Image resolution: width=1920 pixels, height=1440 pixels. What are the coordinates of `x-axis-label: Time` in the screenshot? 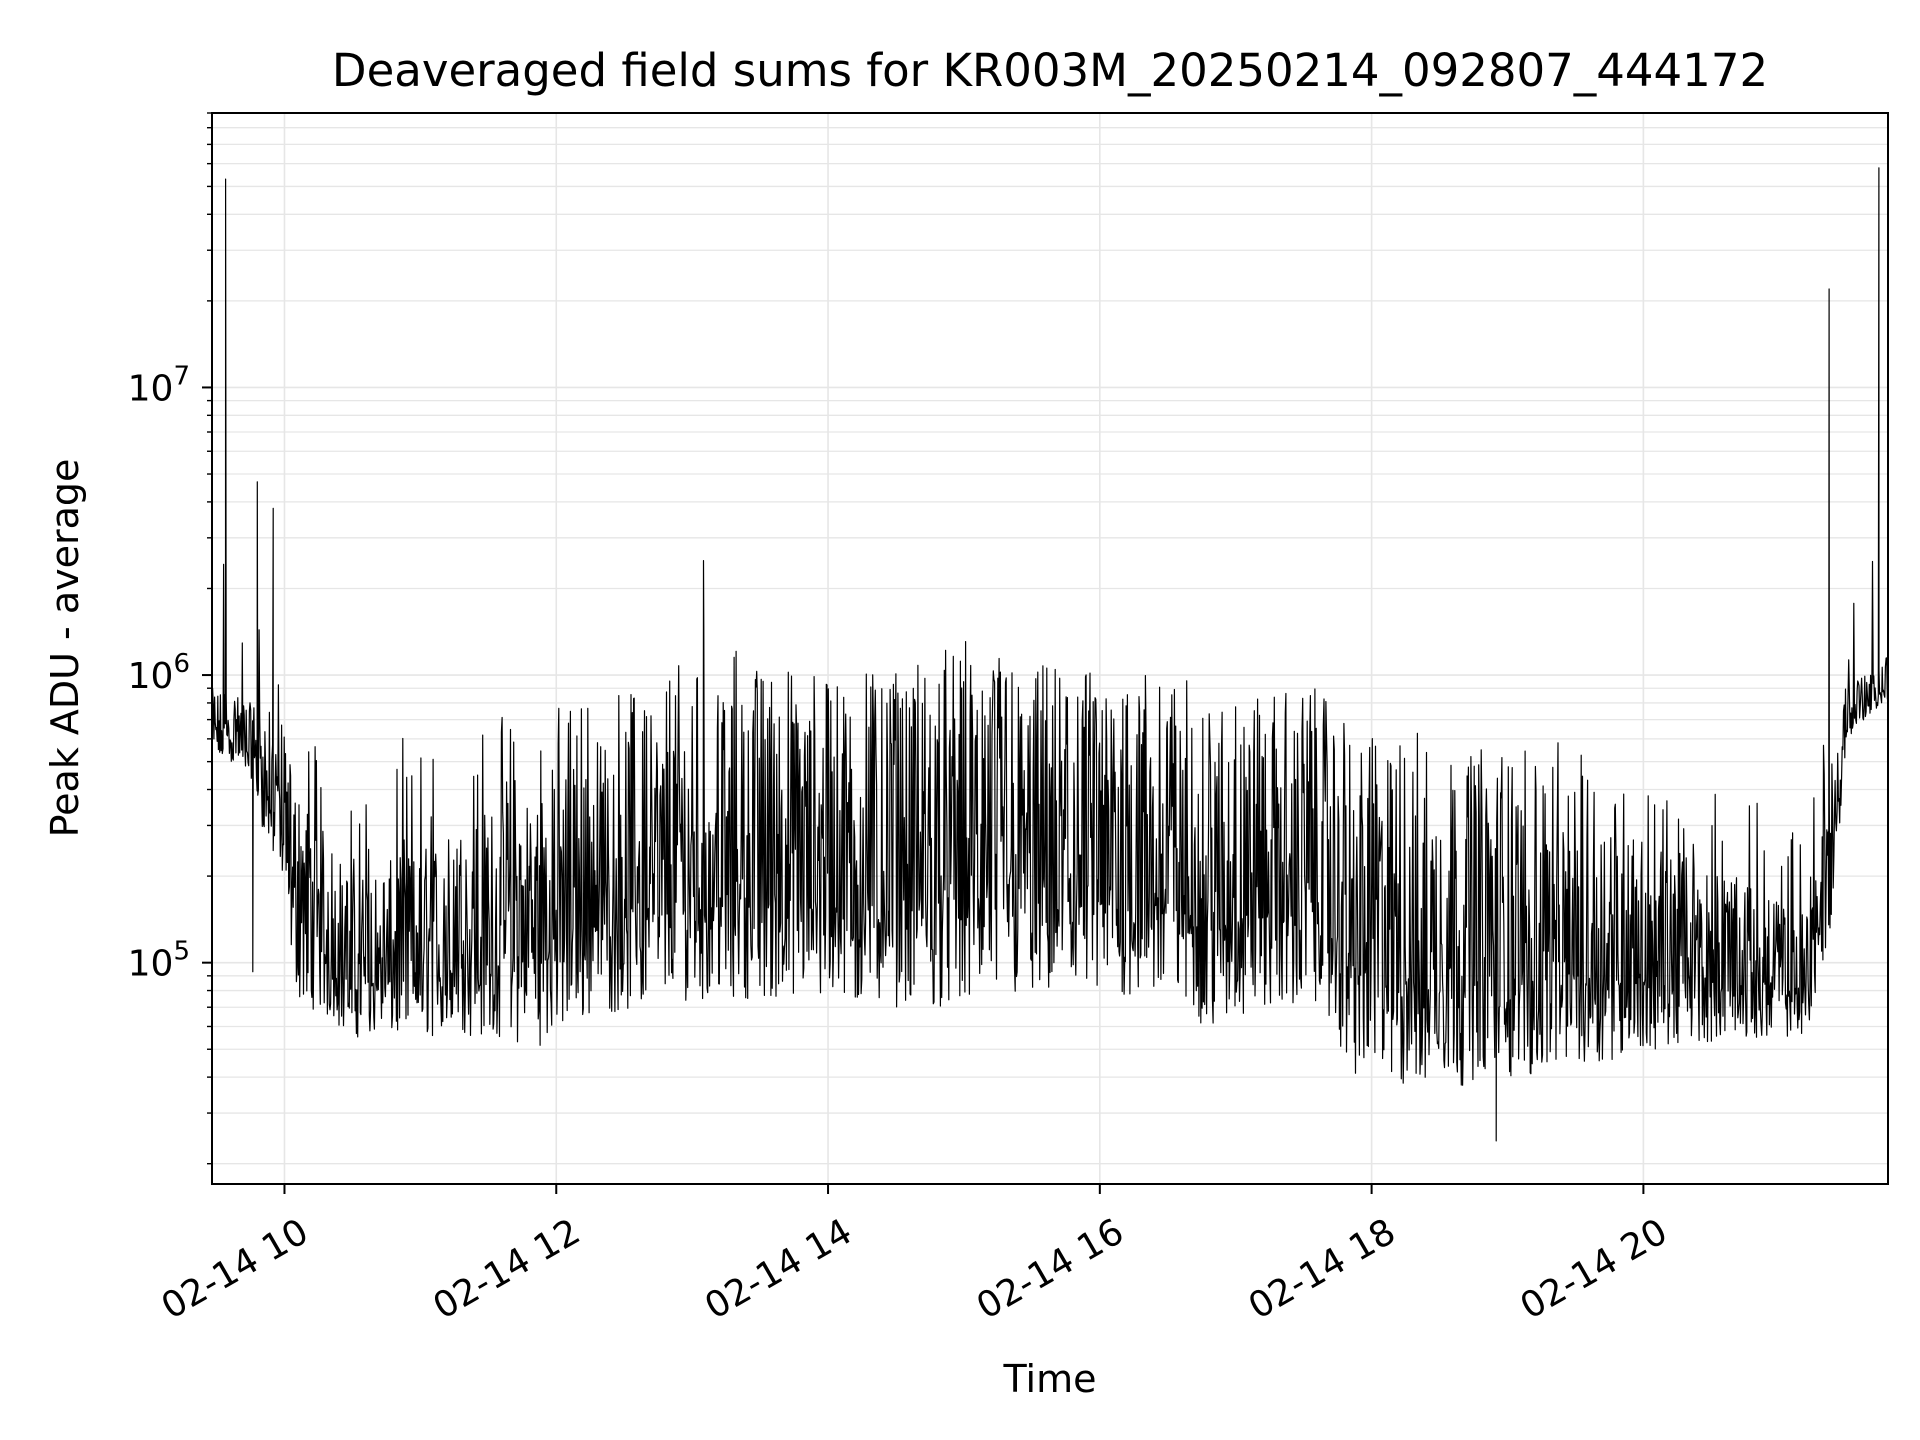 It's located at (1050, 1379).